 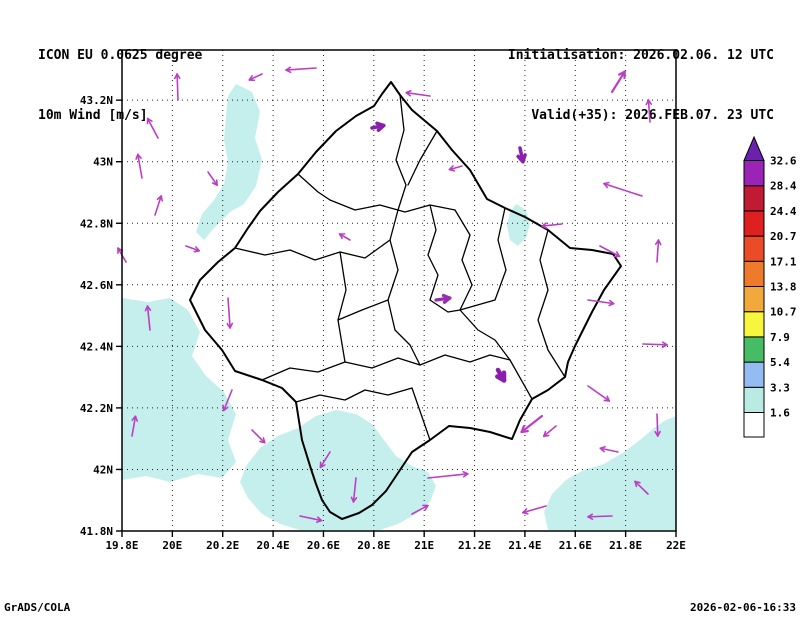 I want to click on plot-title-block: ICON EU 0.0625 degree 10m Wind [m/s], so click(x=120, y=86).